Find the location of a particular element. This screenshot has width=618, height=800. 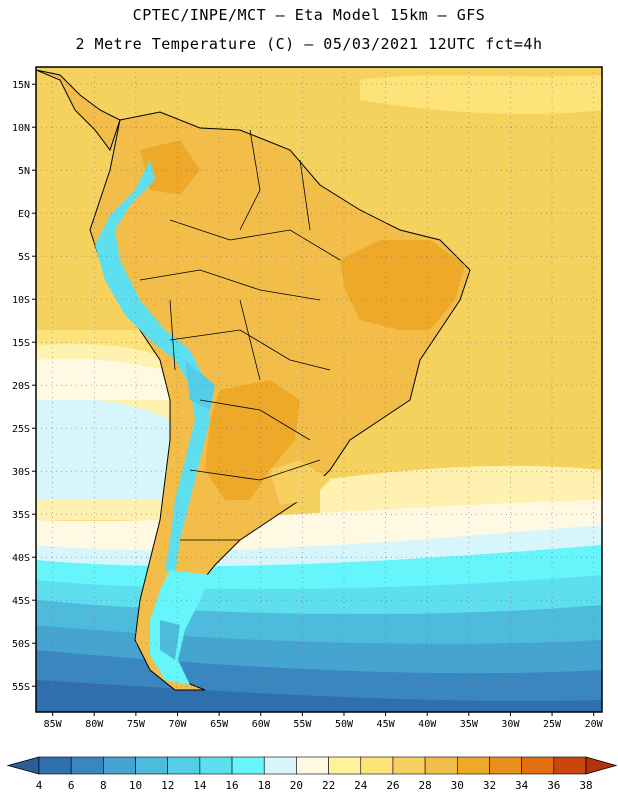

lon-label: 45W is located at coordinates (386, 724).